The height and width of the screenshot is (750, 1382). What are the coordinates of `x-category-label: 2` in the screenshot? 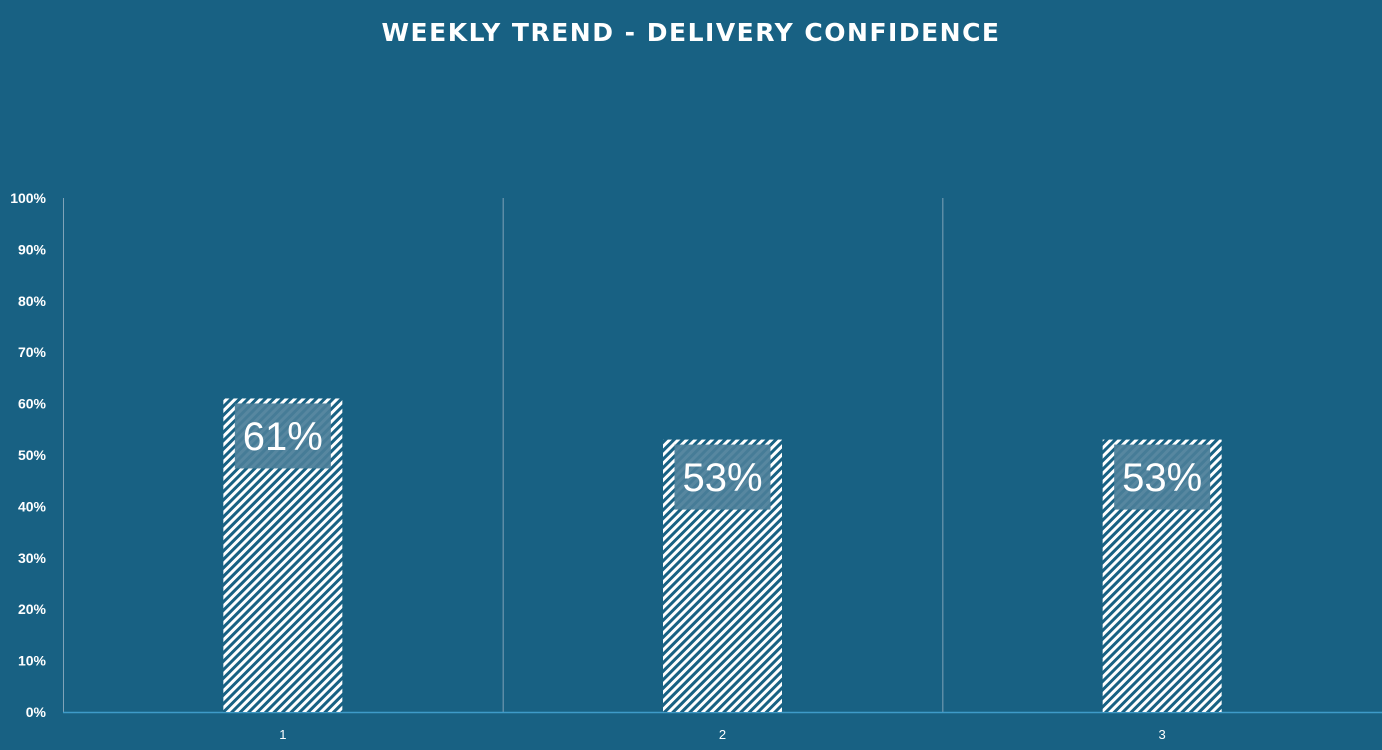 It's located at (722, 734).